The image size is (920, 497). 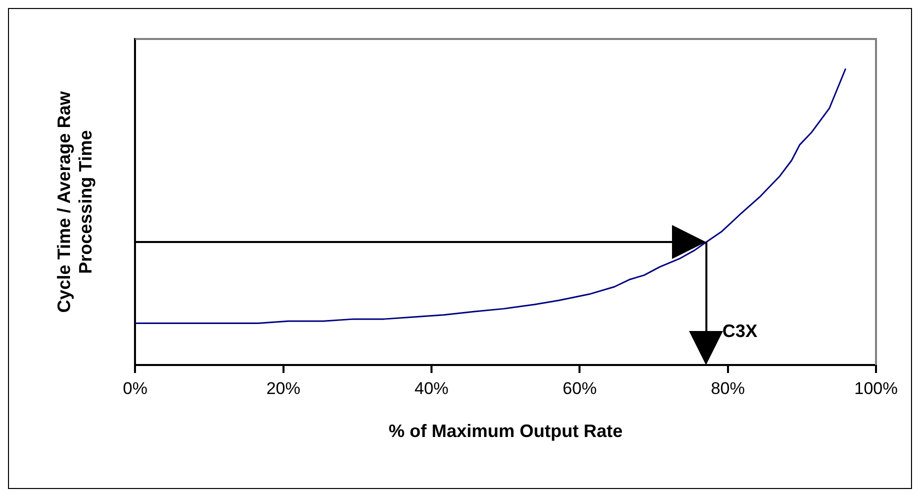 I want to click on x-tick-label: 40%, so click(x=431, y=388).